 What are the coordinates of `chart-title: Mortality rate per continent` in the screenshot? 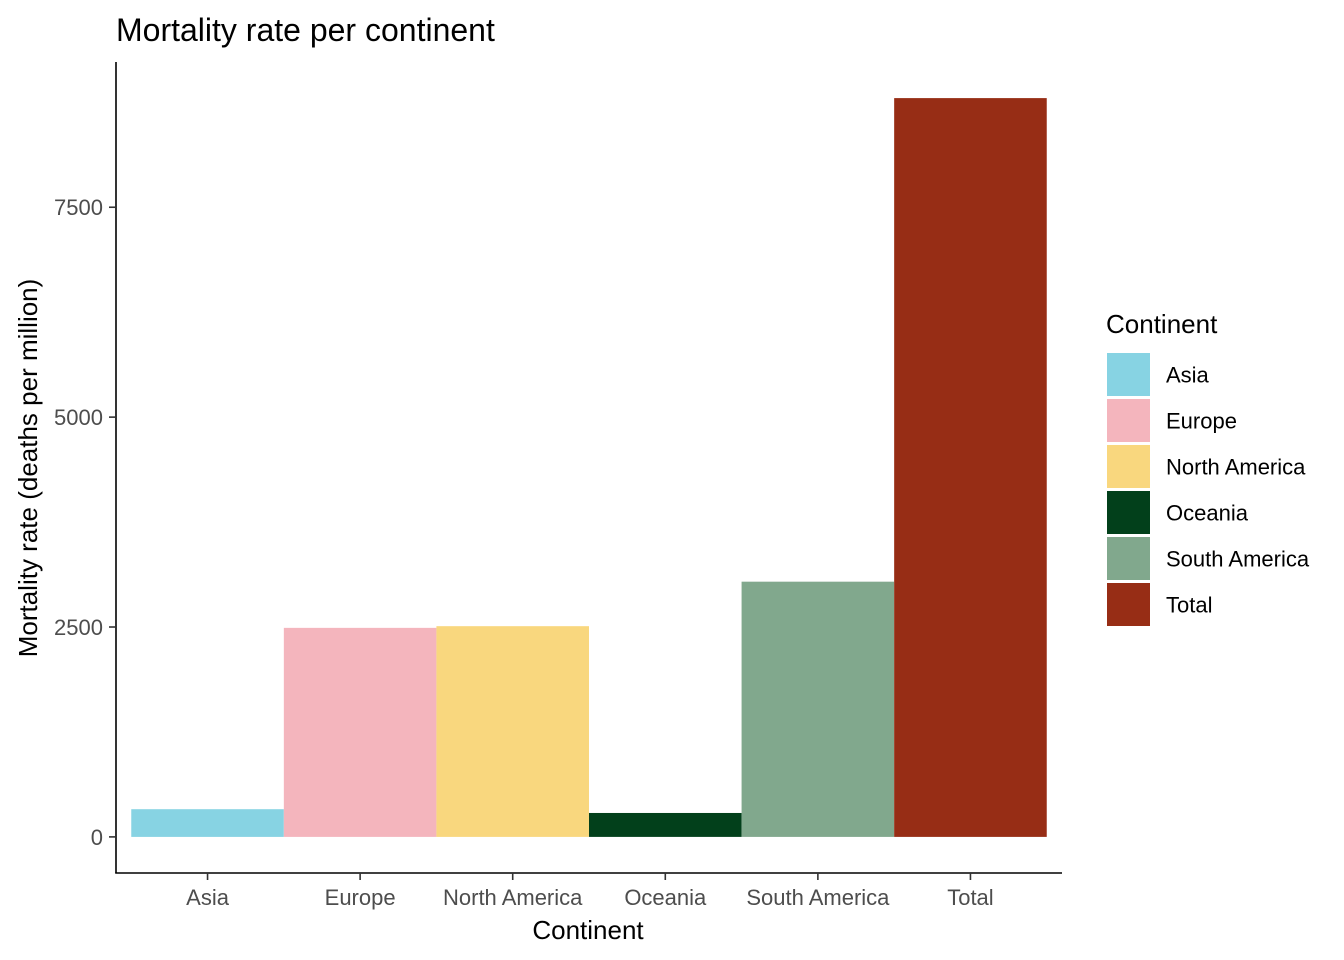 It's located at (305, 30).